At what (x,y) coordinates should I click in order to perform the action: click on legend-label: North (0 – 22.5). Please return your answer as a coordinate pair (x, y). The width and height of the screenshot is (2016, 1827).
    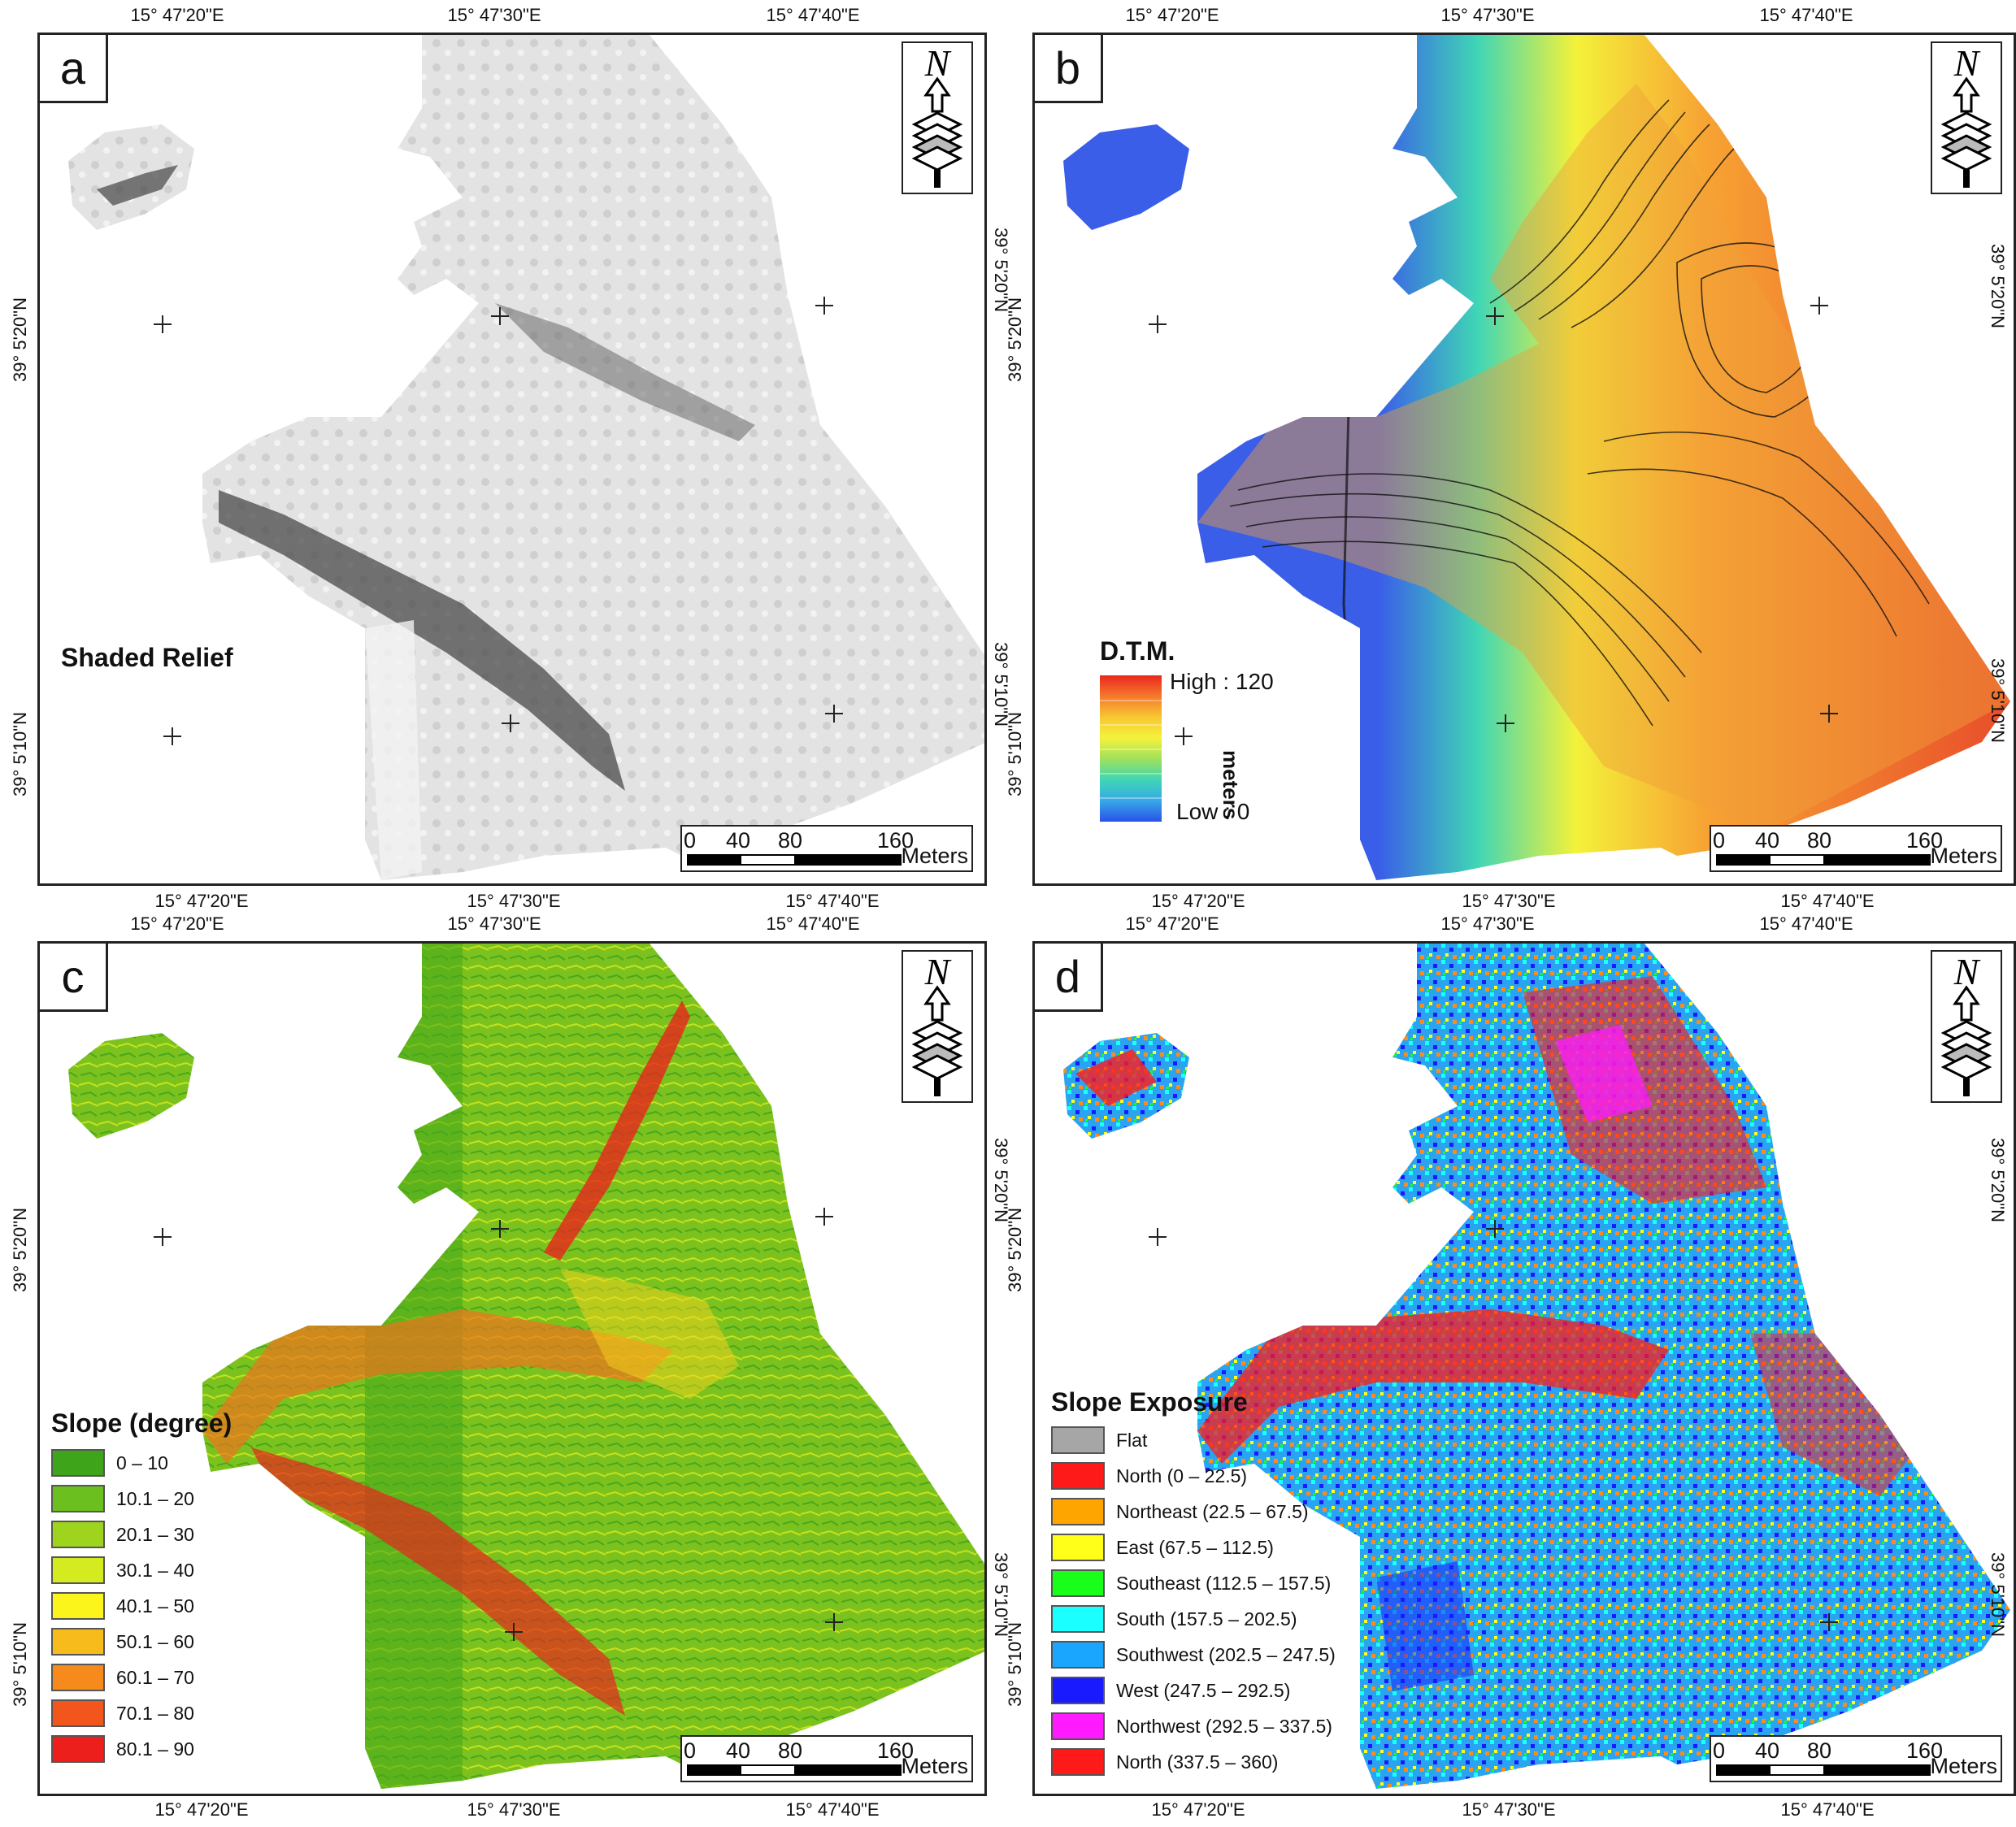
    Looking at the image, I should click on (1182, 1475).